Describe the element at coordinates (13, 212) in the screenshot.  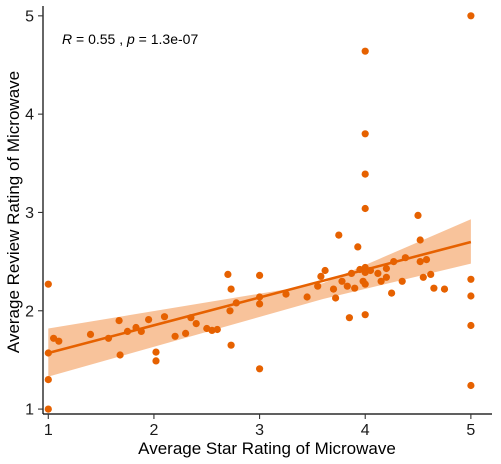
I see `y-axis-title: Average Review Rating of Microwave` at that location.